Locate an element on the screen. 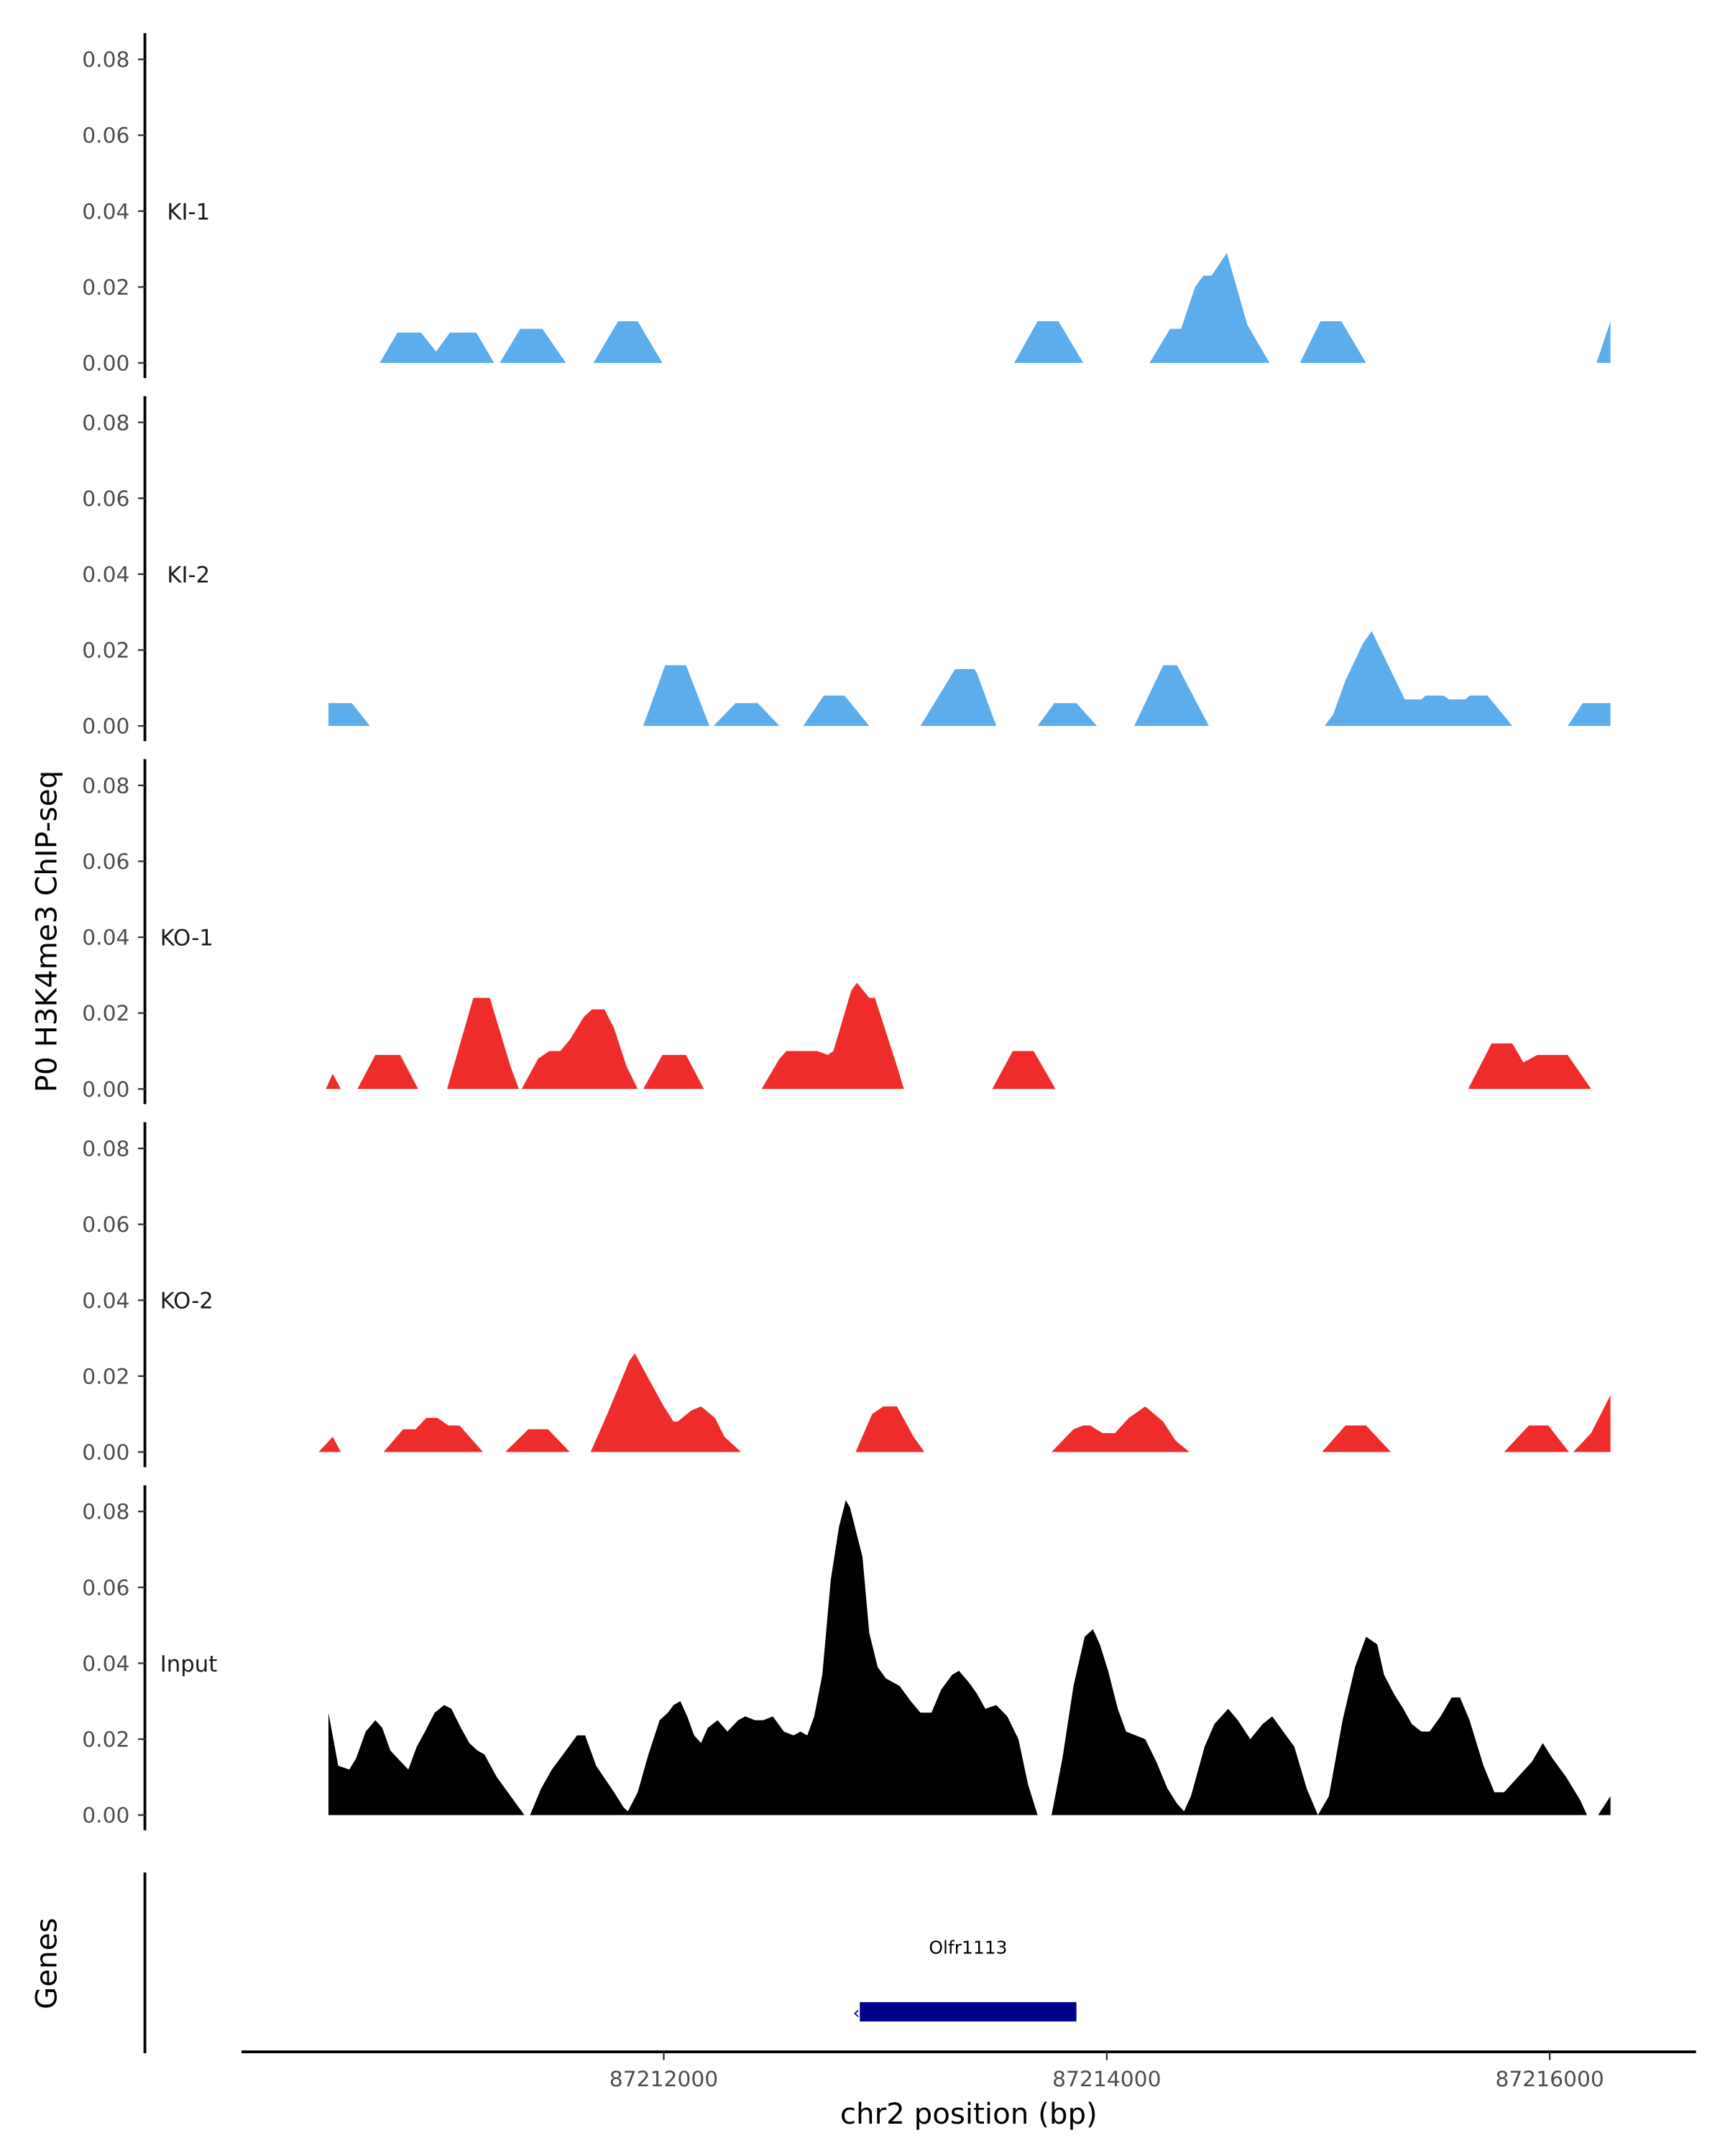 The width and height of the screenshot is (1725, 2156). gene-label: Olfr1113 is located at coordinates (968, 1948).